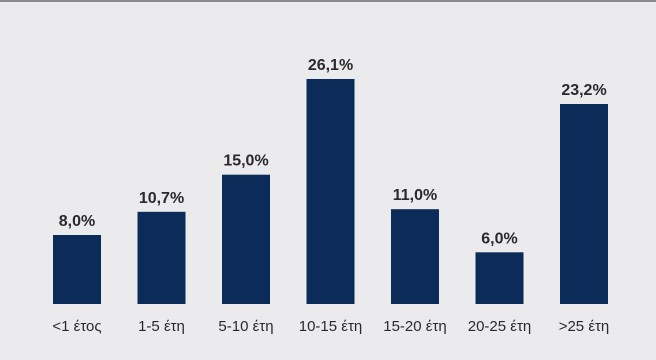 Image resolution: width=656 pixels, height=360 pixels. I want to click on value-label-2: 15,0%, so click(245, 161).